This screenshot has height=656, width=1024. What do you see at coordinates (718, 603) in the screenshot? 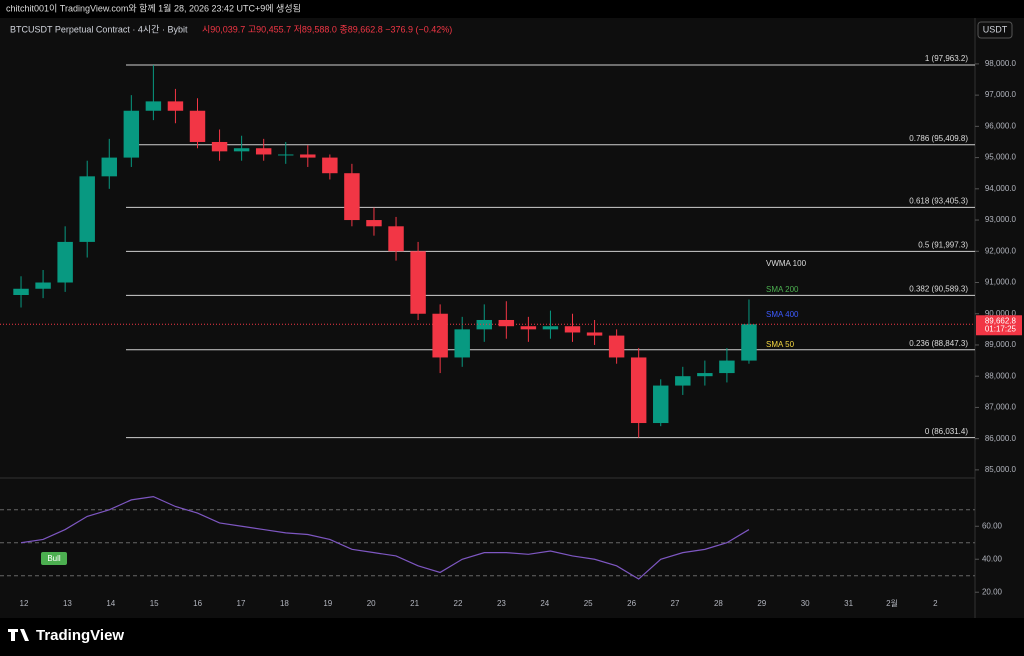
I see `date-label: 28` at bounding box center [718, 603].